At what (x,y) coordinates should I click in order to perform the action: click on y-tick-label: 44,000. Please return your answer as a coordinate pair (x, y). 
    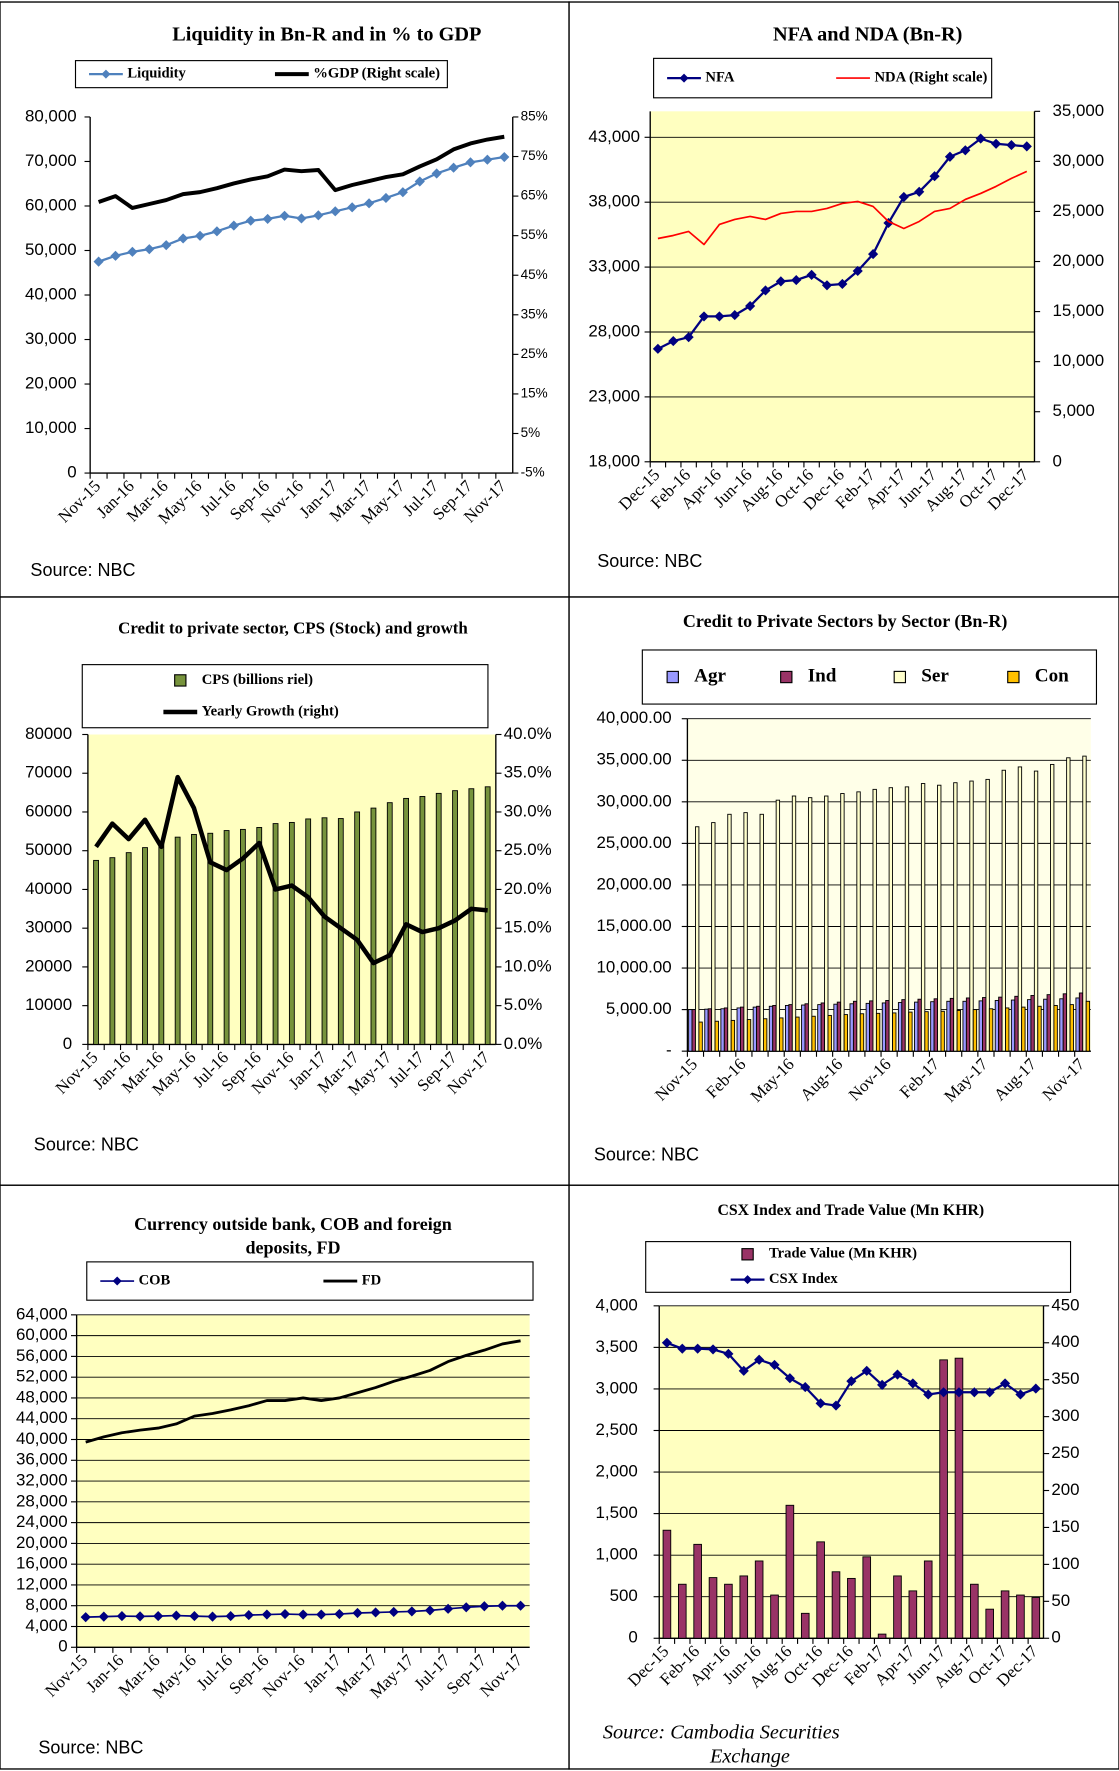
    Looking at the image, I should click on (42, 1417).